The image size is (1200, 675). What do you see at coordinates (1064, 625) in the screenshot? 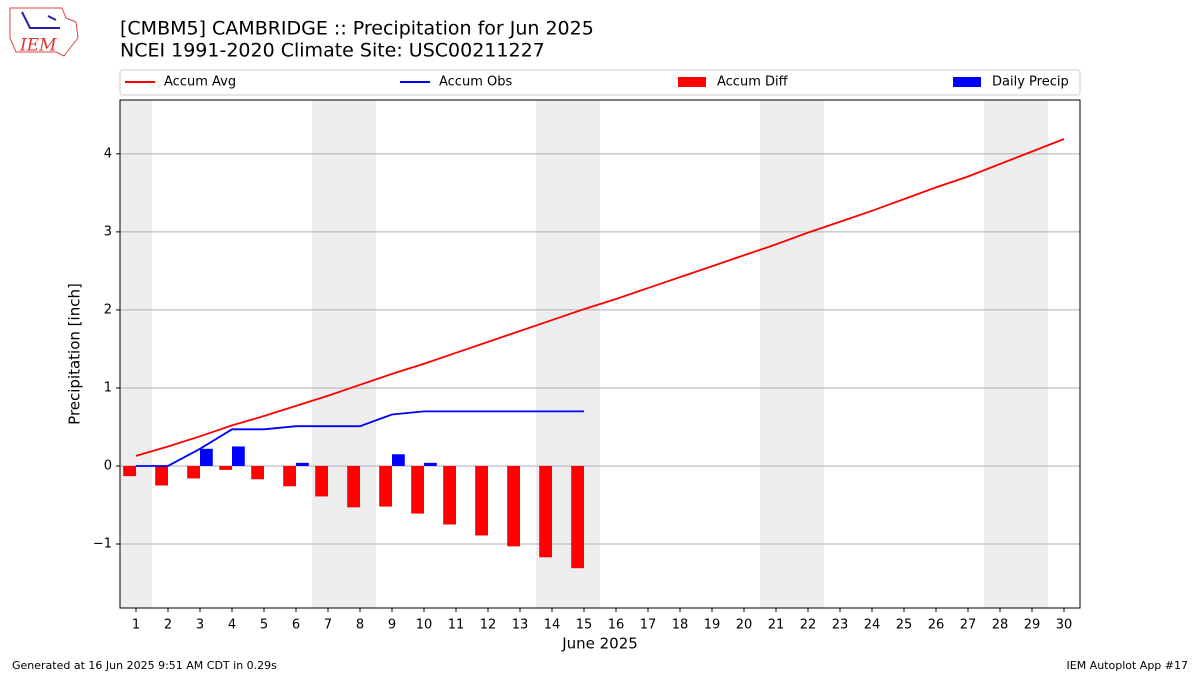
I see `x-tick-label: 30` at bounding box center [1064, 625].